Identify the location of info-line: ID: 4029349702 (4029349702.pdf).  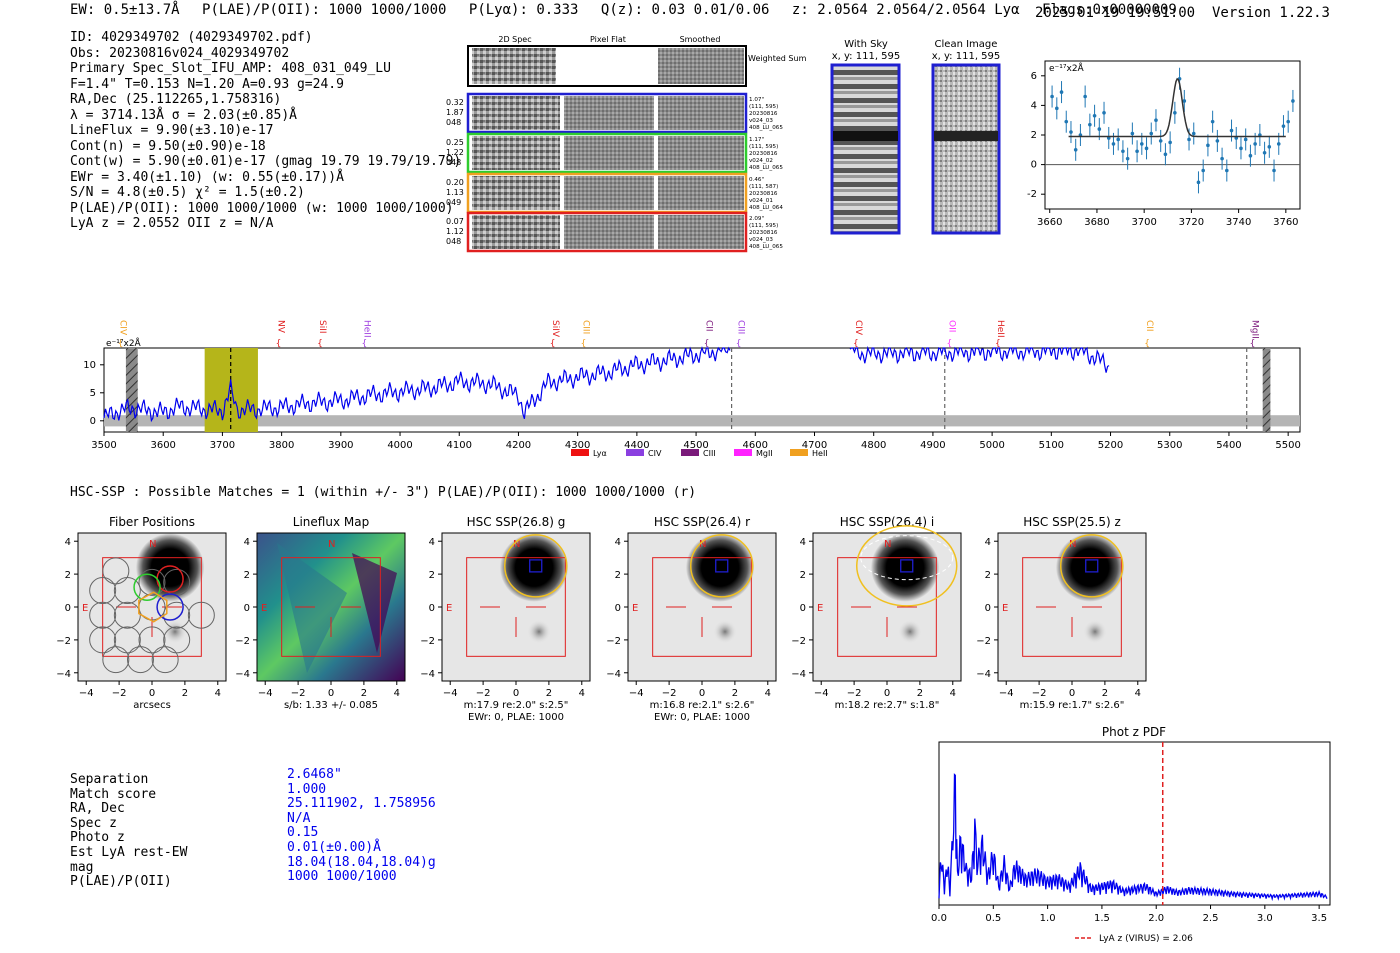
(191, 37).